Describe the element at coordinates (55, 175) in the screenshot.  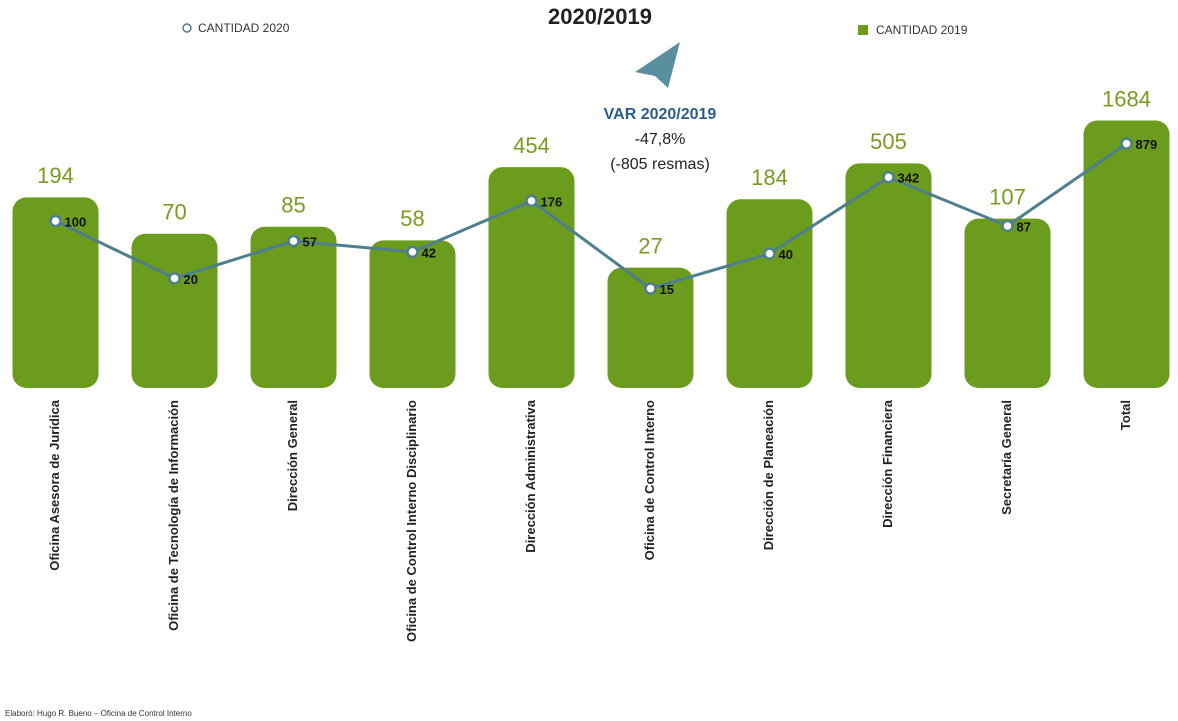
I see `bar-value-label: 194` at that location.